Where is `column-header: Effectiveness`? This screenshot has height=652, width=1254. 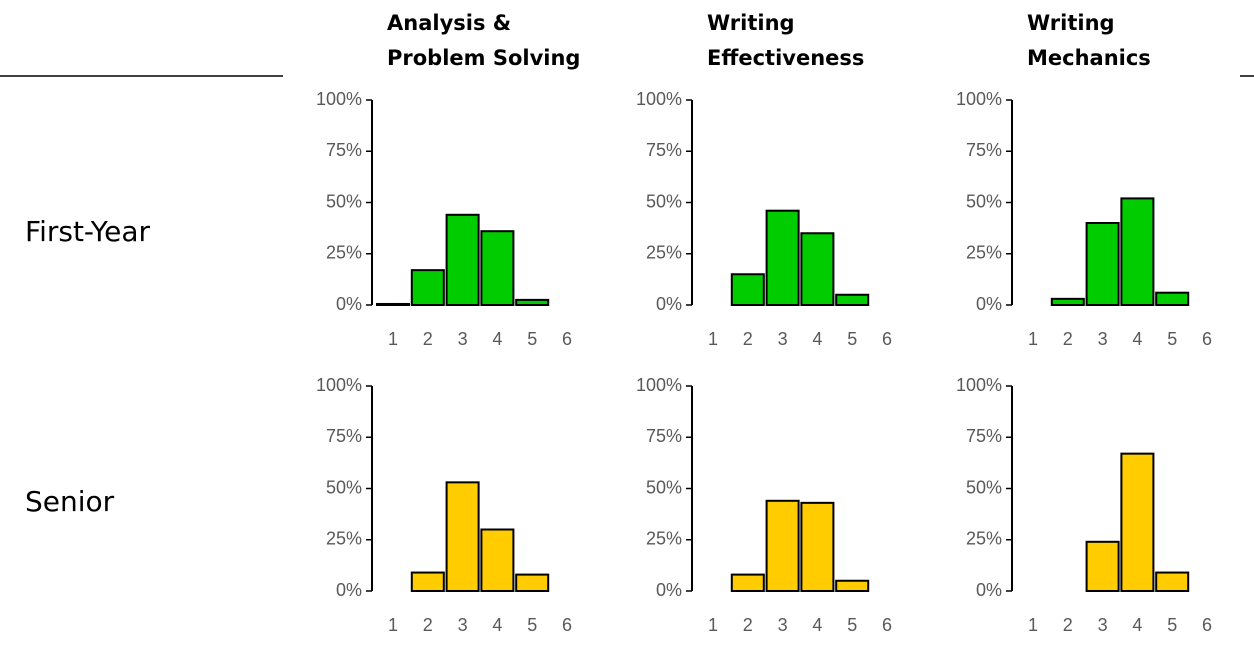
column-header: Effectiveness is located at coordinates (785, 58).